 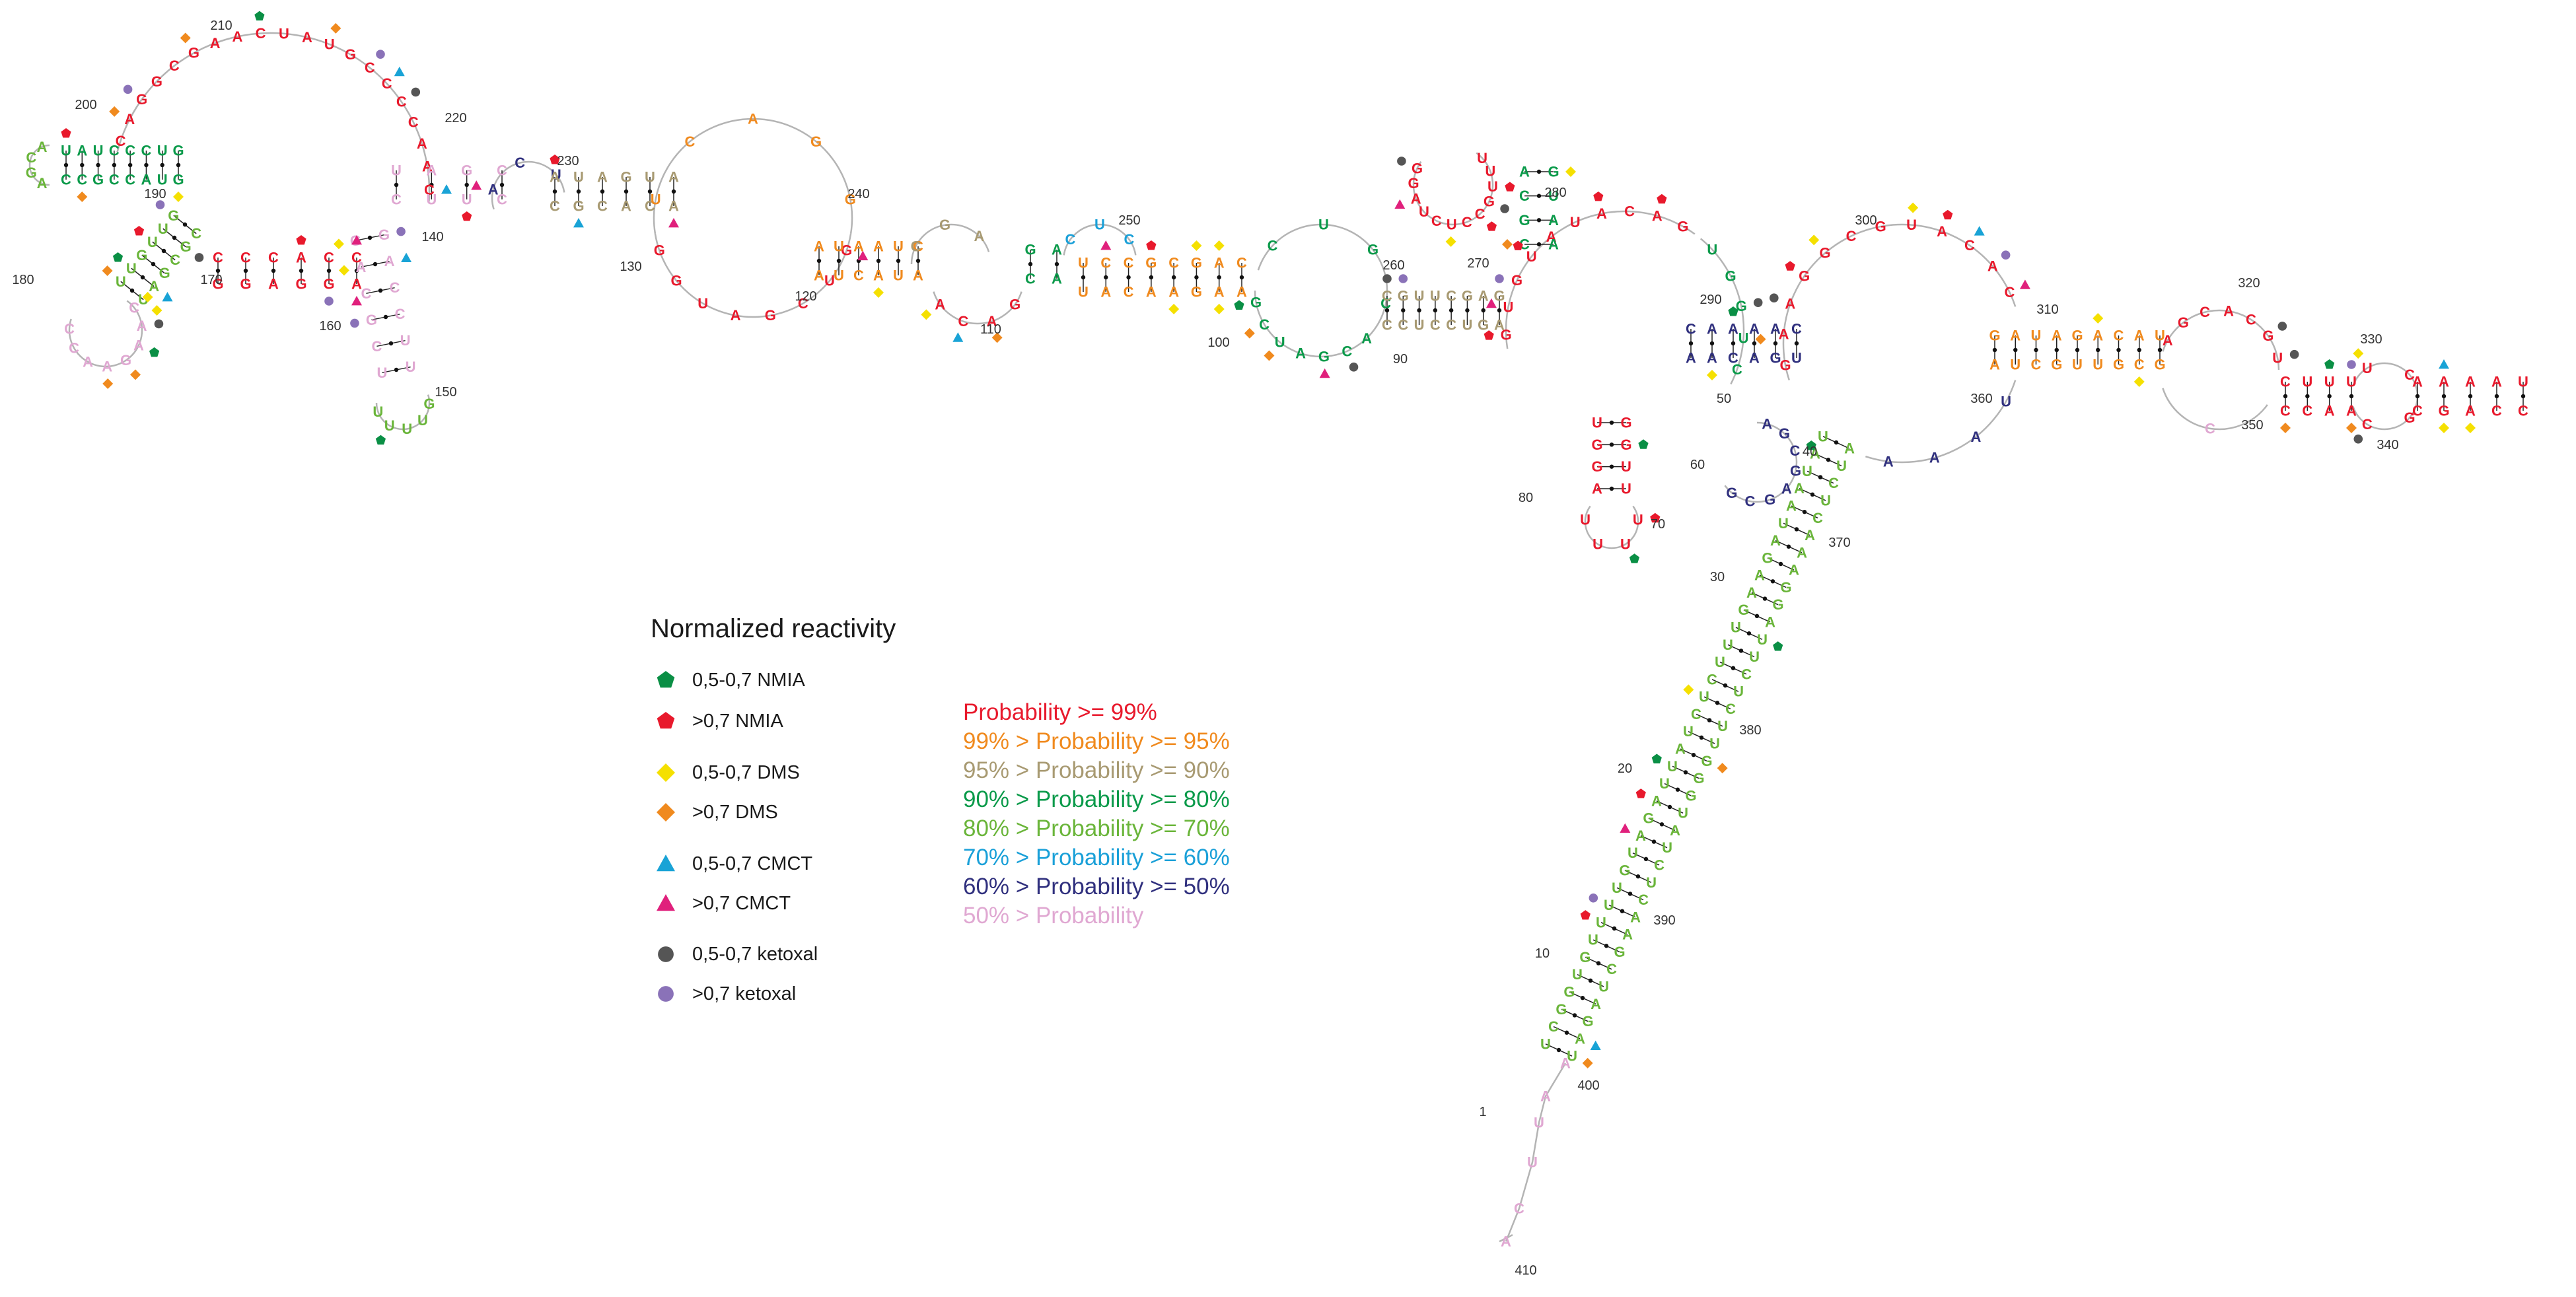 What do you see at coordinates (806, 296) in the screenshot?
I see `position-label: 120` at bounding box center [806, 296].